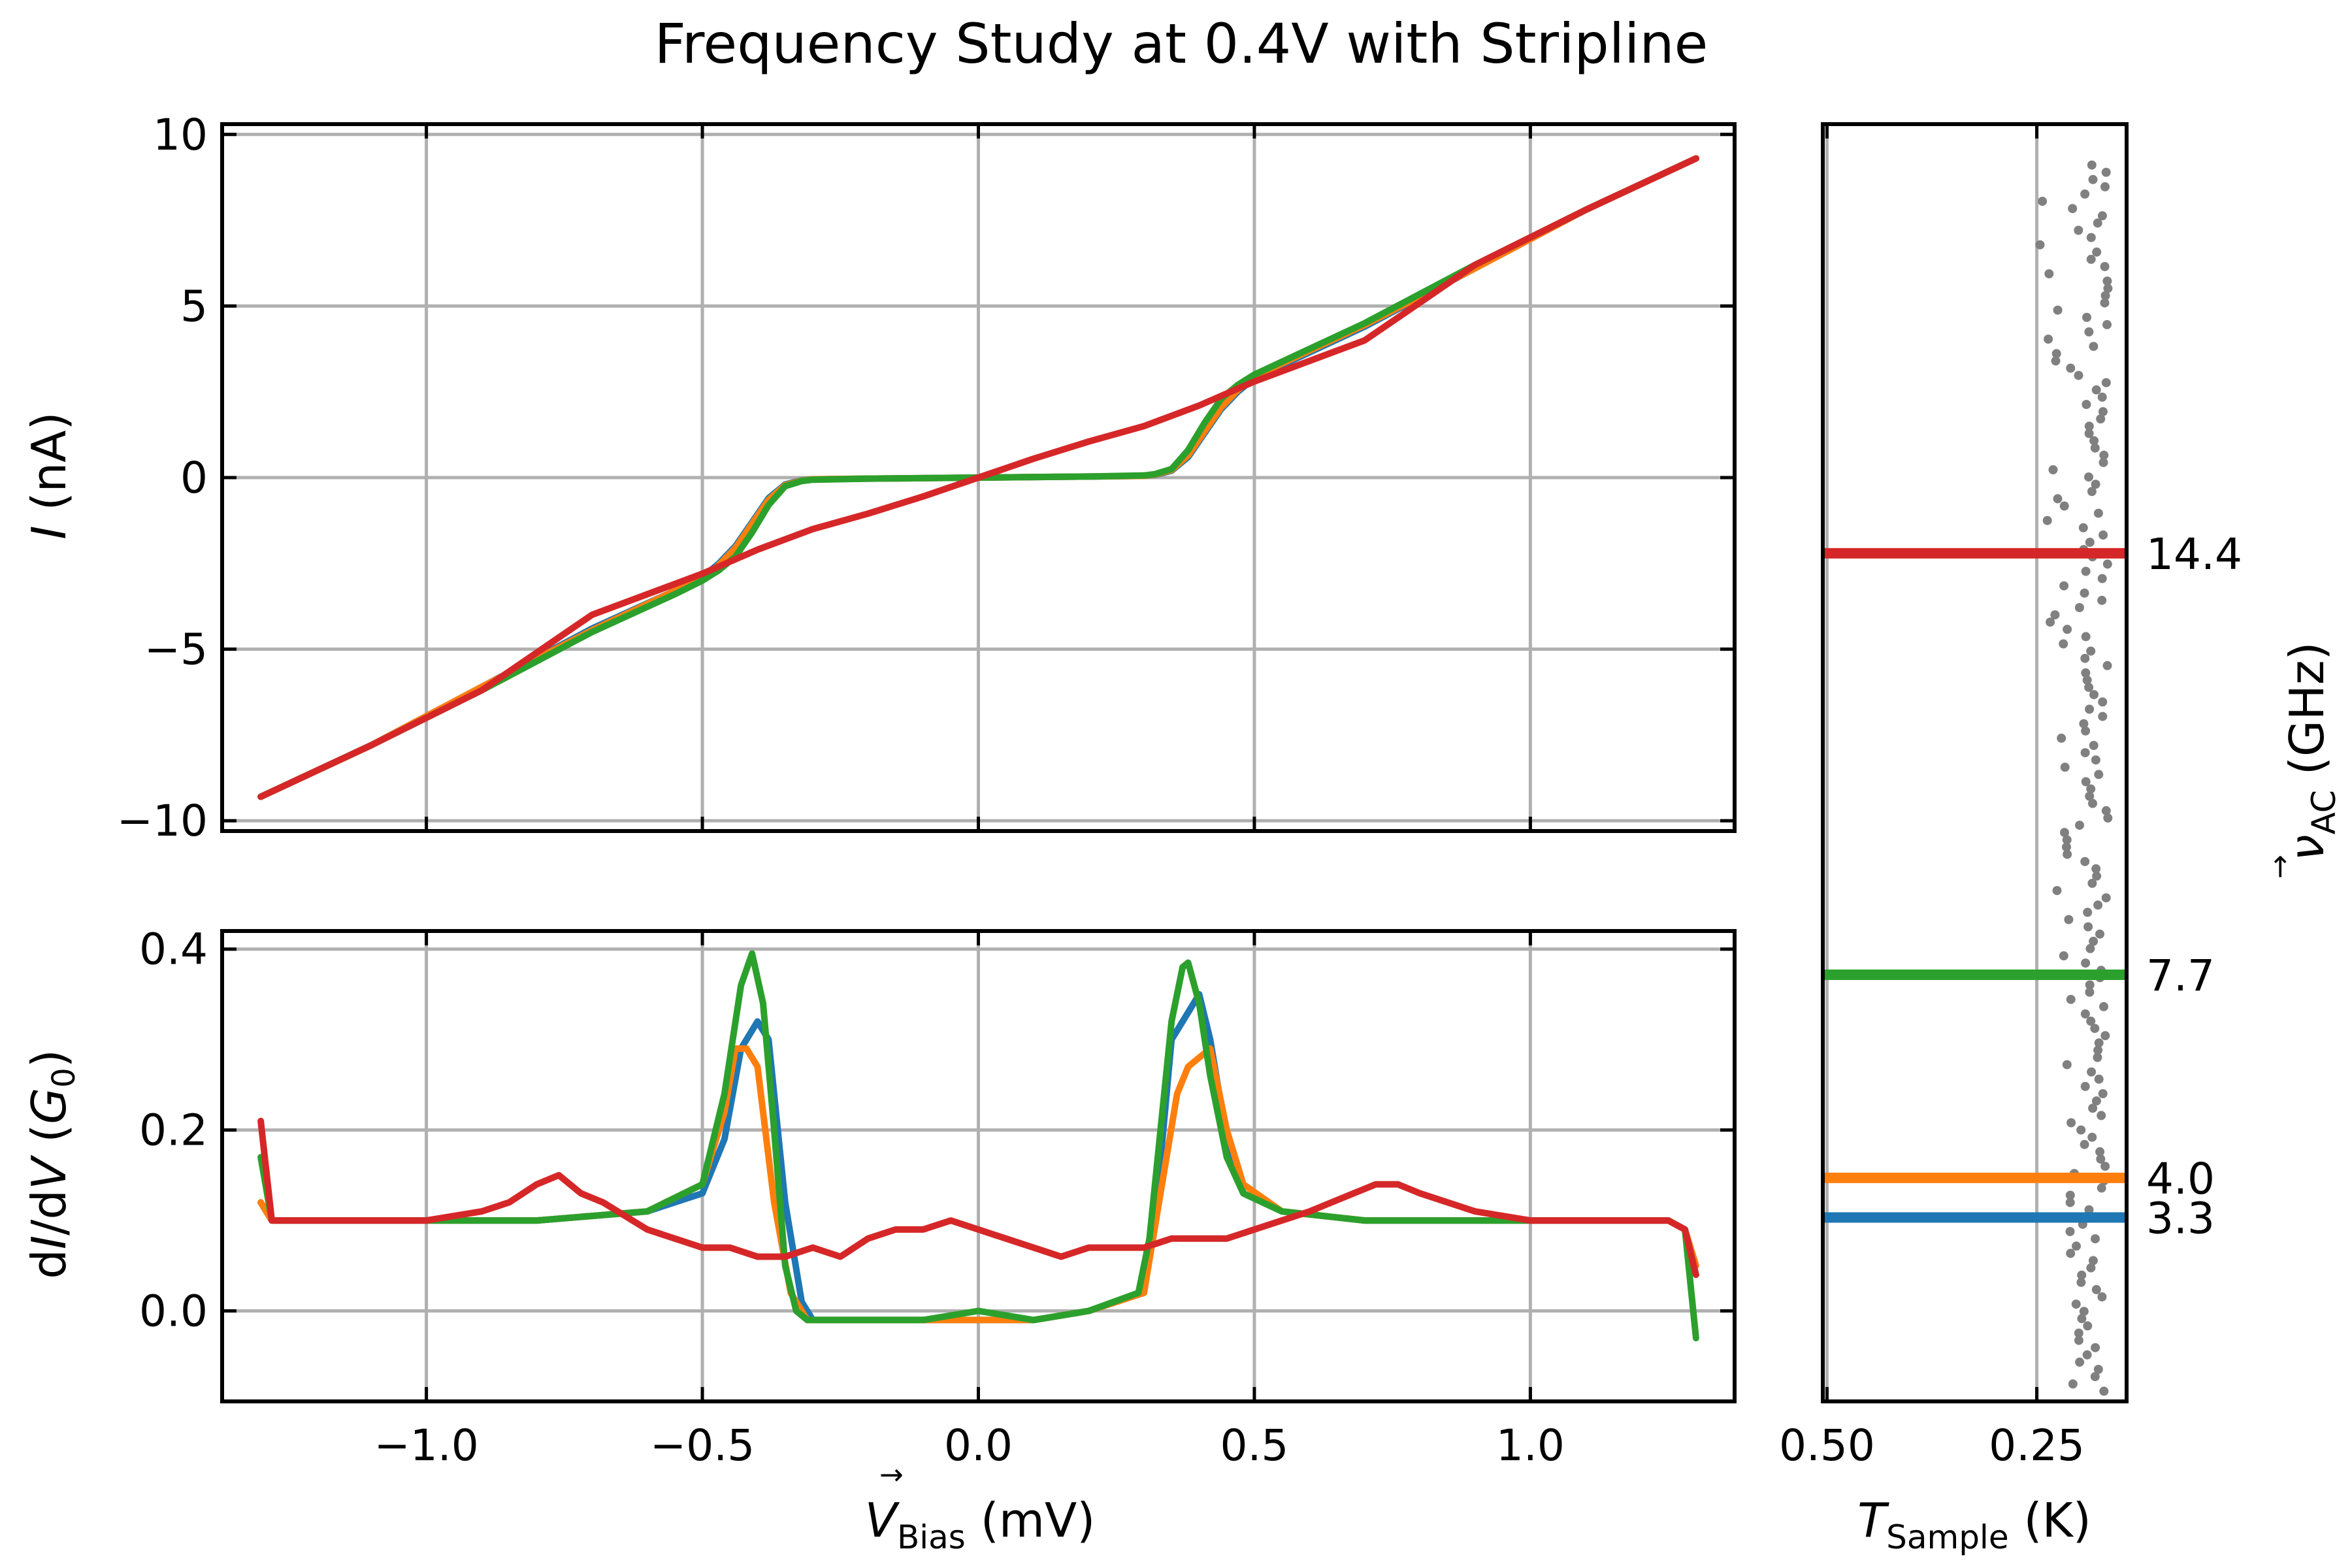  I want to click on didv-xtick-label-0: −1.0, so click(426, 1445).